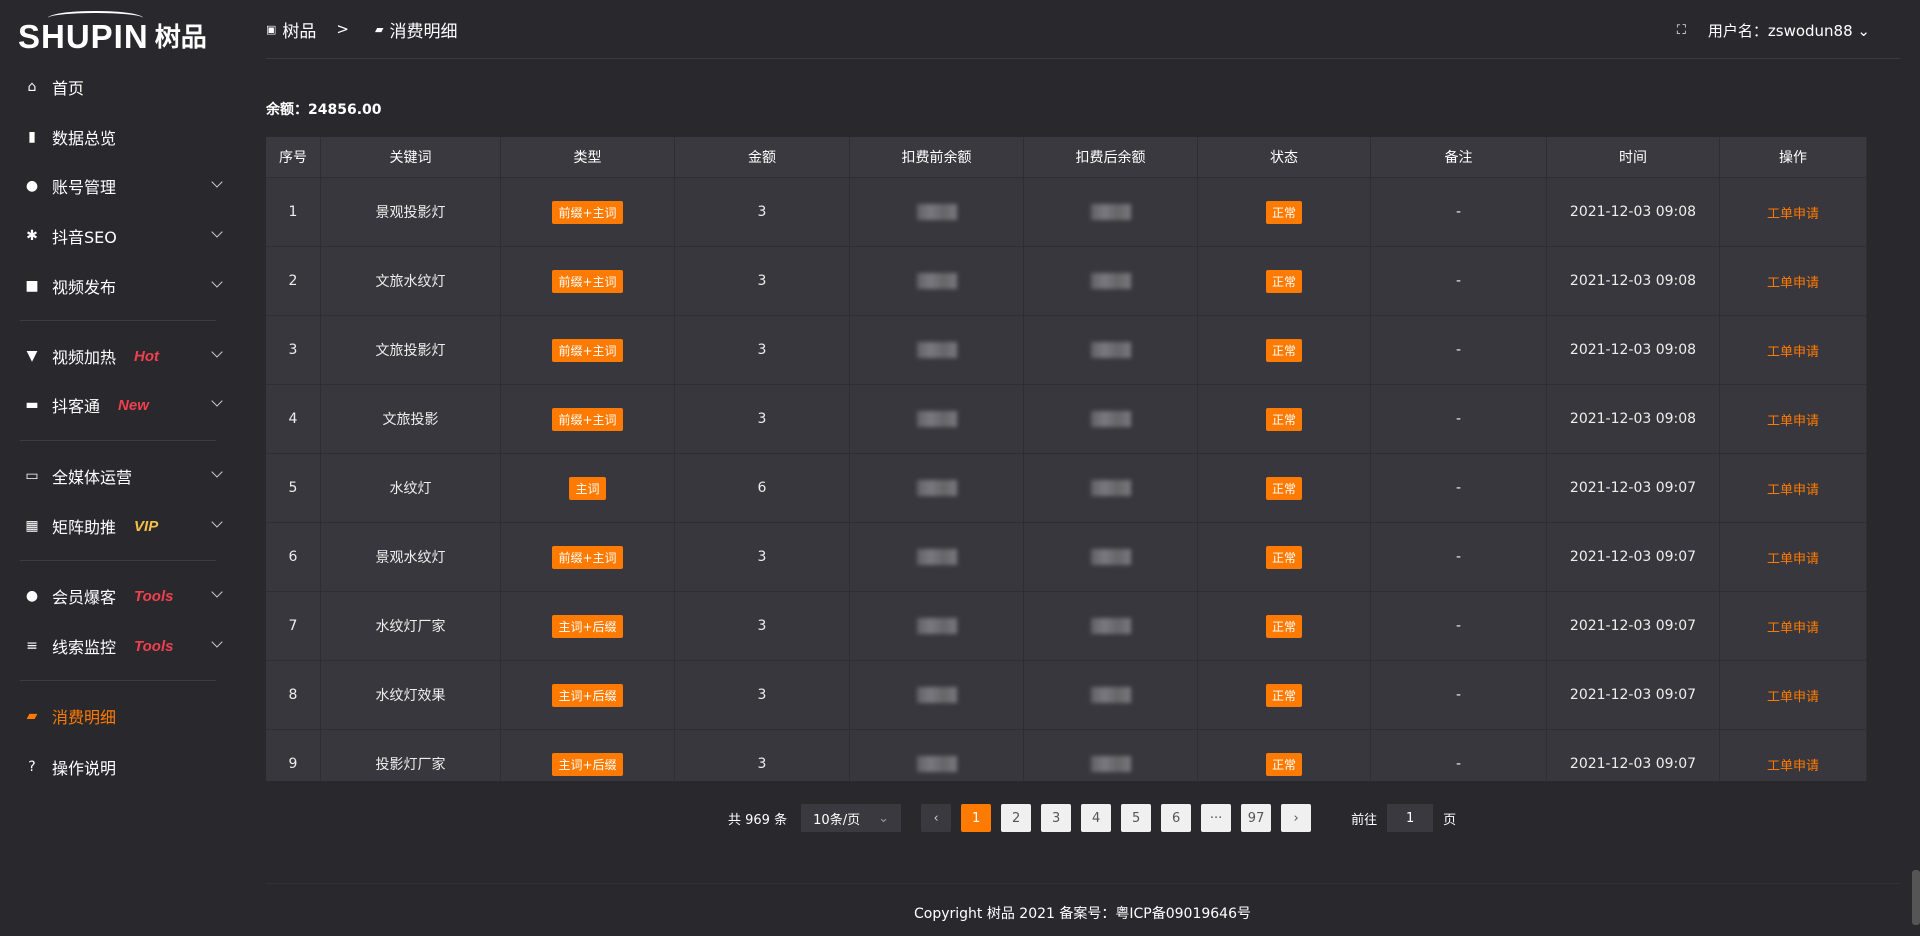 Image resolution: width=1920 pixels, height=936 pixels. Describe the element at coordinates (122, 87) in the screenshot. I see `sidebar-item-0: ⌂ 首页` at that location.